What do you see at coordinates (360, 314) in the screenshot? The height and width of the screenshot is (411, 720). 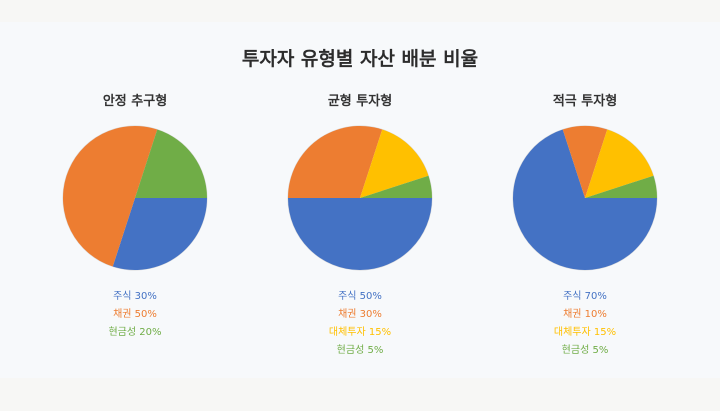 I see `legend-item-bonds: 채권 30%` at bounding box center [360, 314].